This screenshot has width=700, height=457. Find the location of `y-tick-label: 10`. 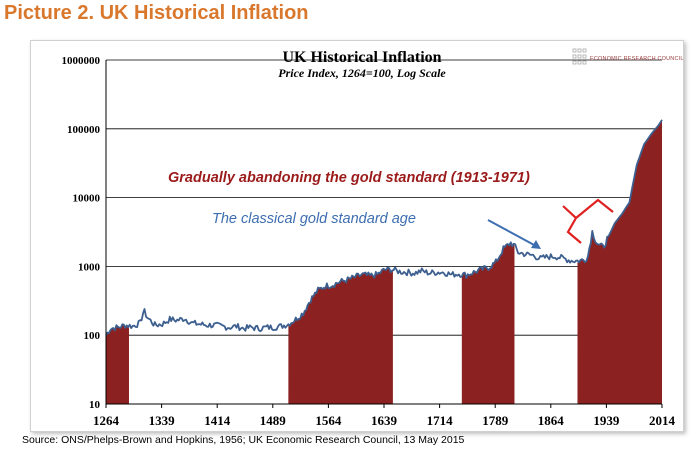

y-tick-label: 10 is located at coordinates (95, 405).